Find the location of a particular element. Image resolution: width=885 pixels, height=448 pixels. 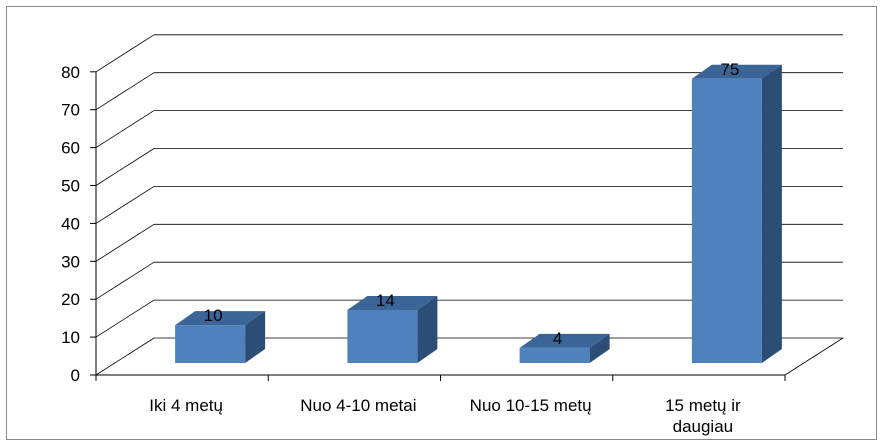

data-label: 14 is located at coordinates (385, 300).